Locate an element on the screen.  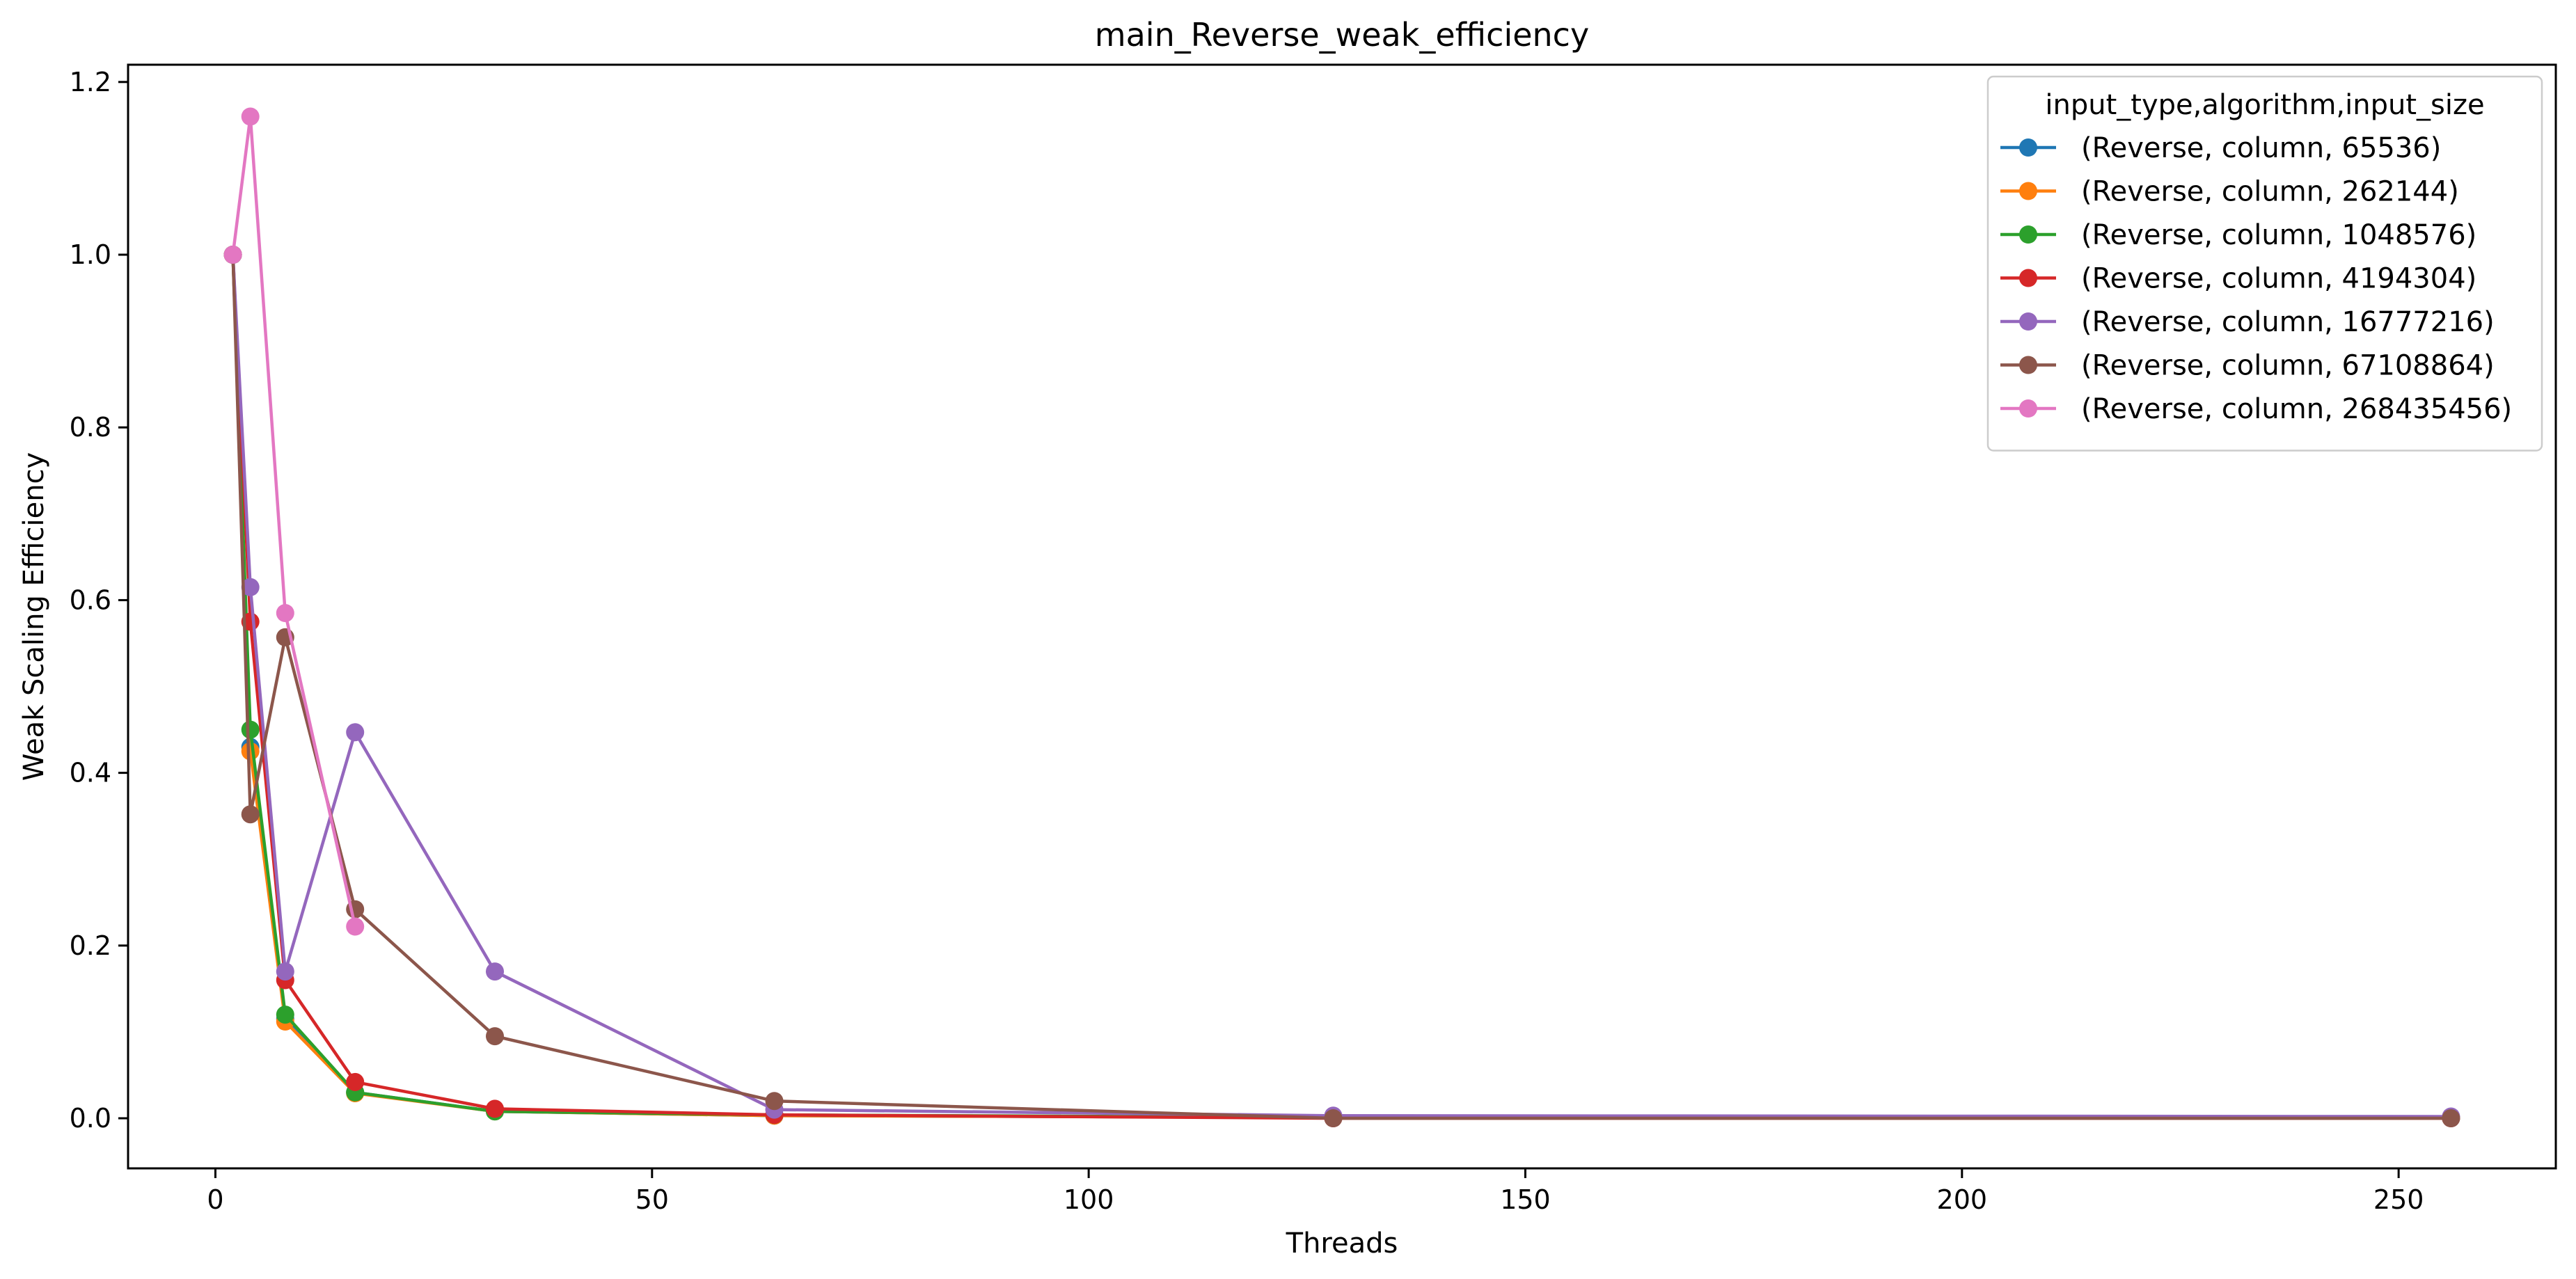
legend-label: (Reverse, column, 65536) is located at coordinates (2261, 148).